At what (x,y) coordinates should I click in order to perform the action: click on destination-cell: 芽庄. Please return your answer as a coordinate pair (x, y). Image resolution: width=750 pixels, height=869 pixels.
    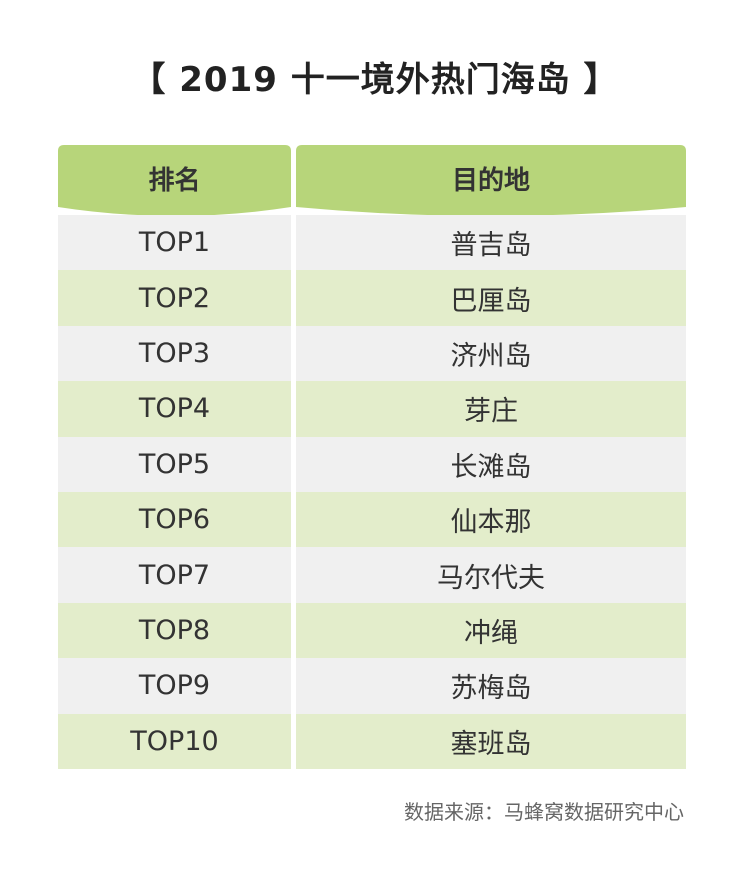
    Looking at the image, I should click on (491, 409).